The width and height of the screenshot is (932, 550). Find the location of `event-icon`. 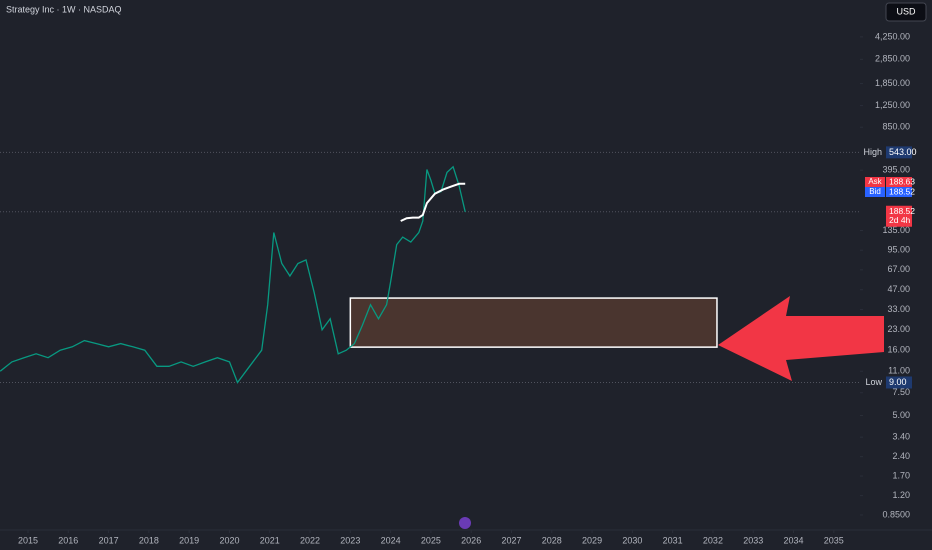

event-icon is located at coordinates (465, 523).